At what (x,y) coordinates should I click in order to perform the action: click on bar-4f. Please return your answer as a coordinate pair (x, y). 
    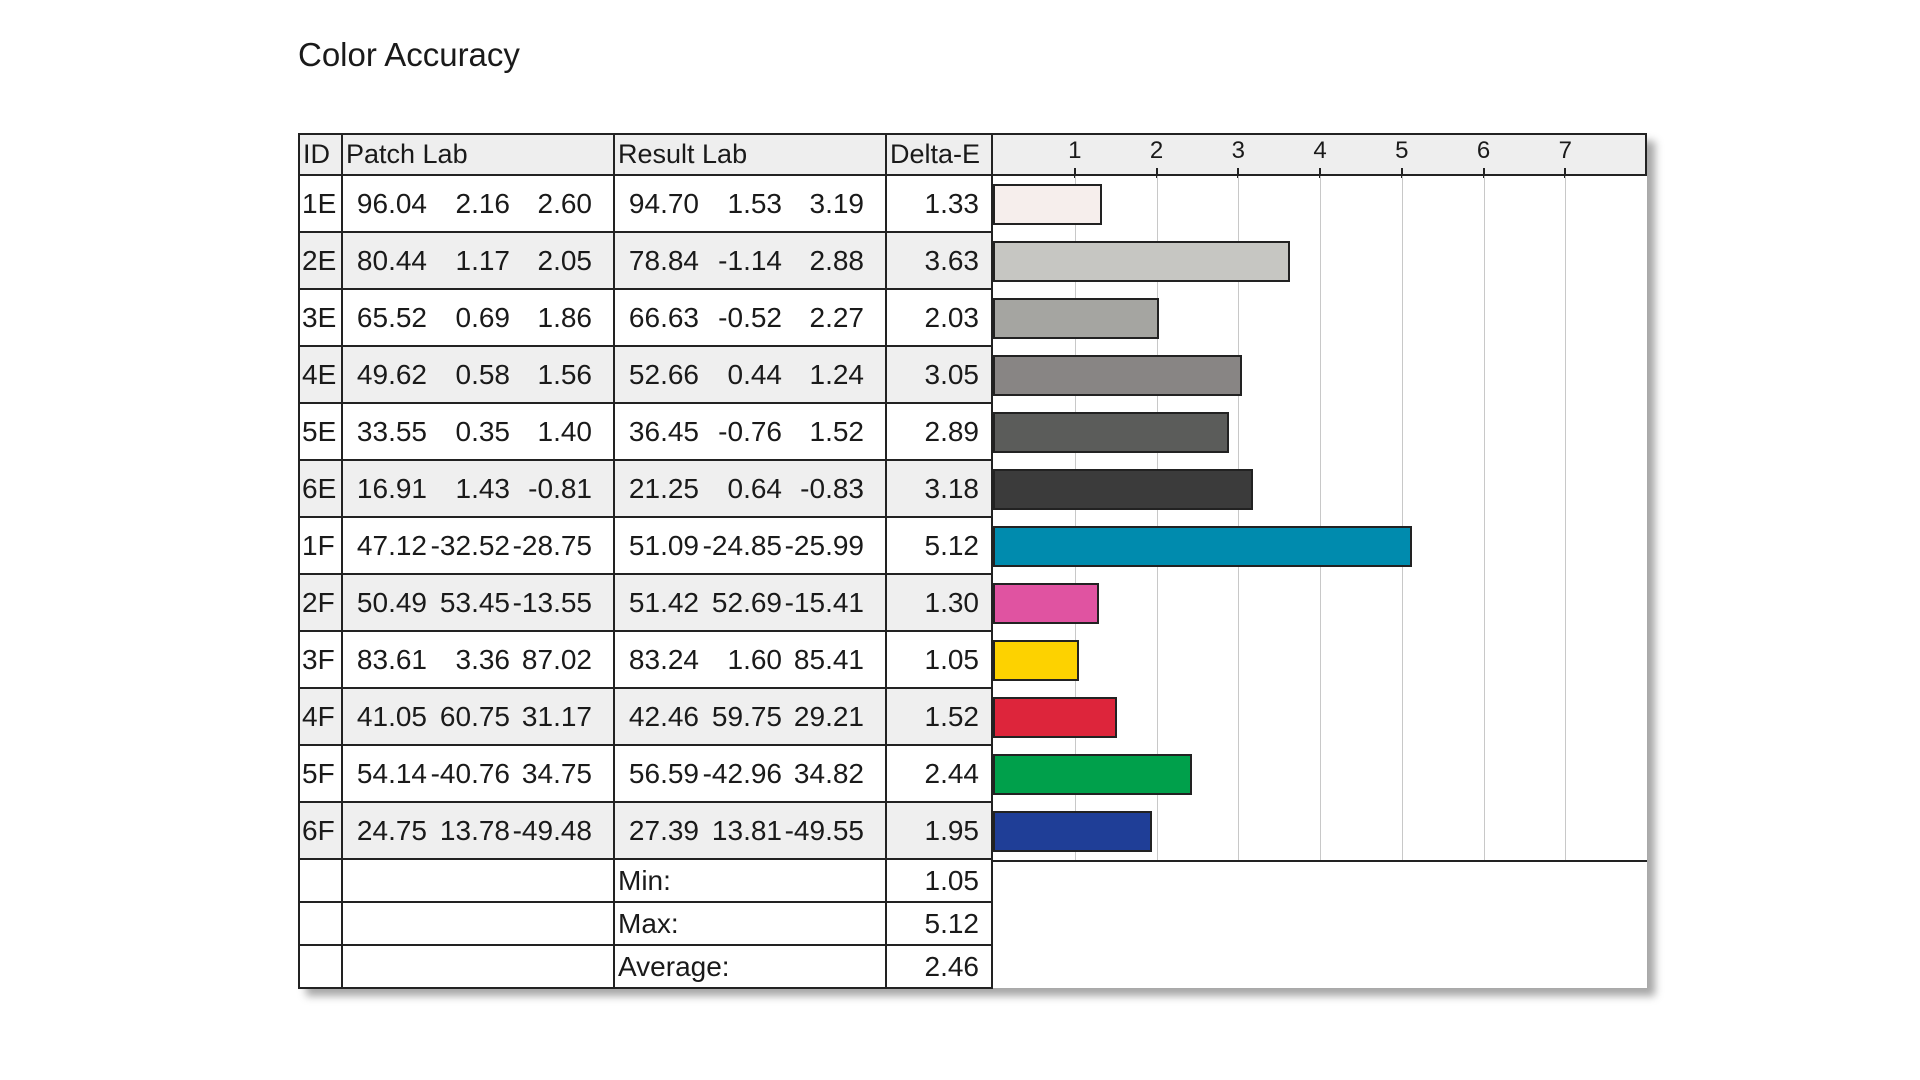
    Looking at the image, I should click on (1055, 717).